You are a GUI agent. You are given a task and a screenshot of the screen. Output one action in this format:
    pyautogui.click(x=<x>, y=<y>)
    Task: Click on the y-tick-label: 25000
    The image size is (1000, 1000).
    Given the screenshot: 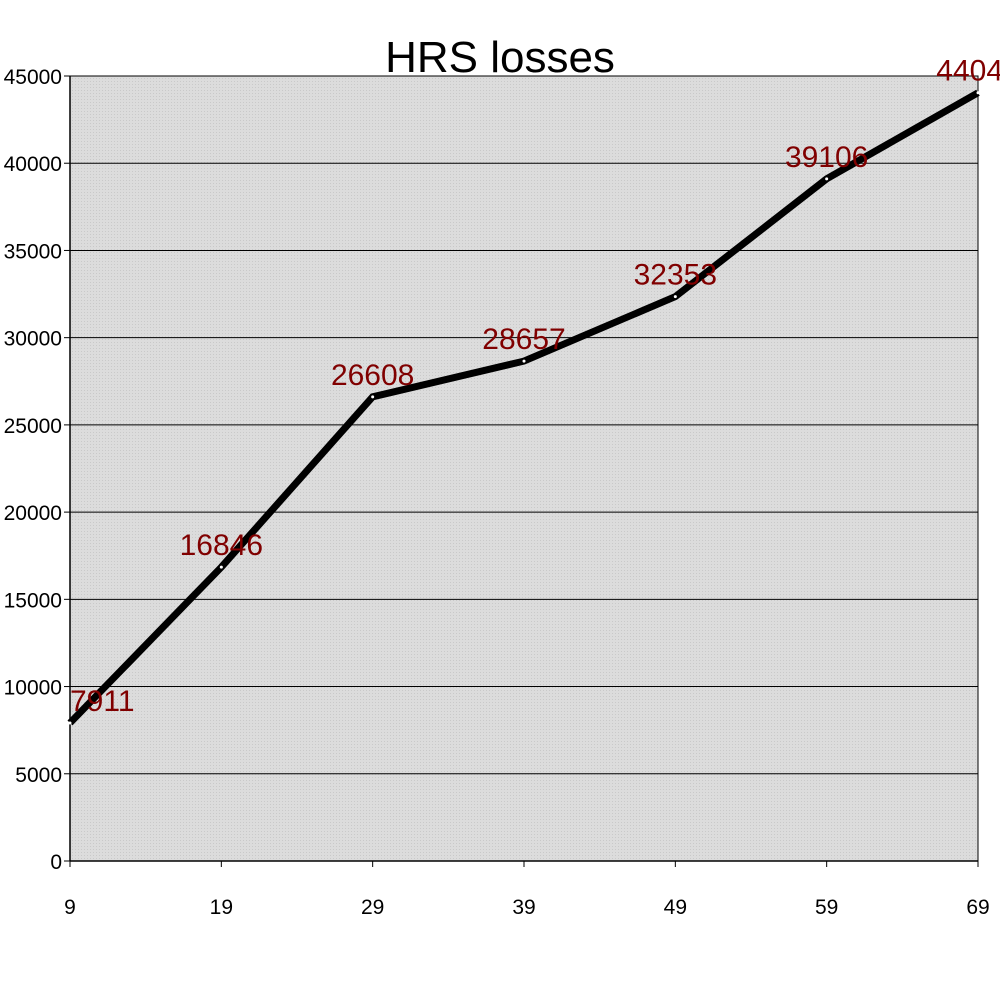 What is the action you would take?
    pyautogui.click(x=33, y=426)
    